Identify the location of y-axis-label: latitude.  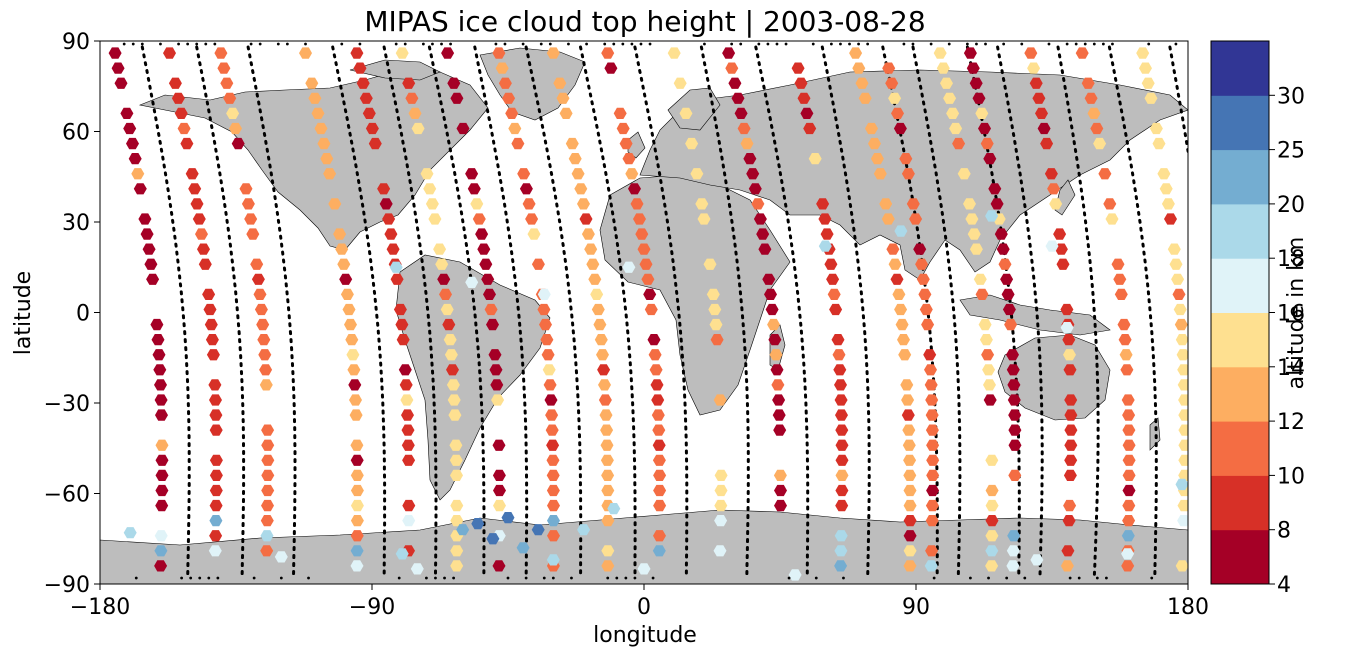
(23, 313).